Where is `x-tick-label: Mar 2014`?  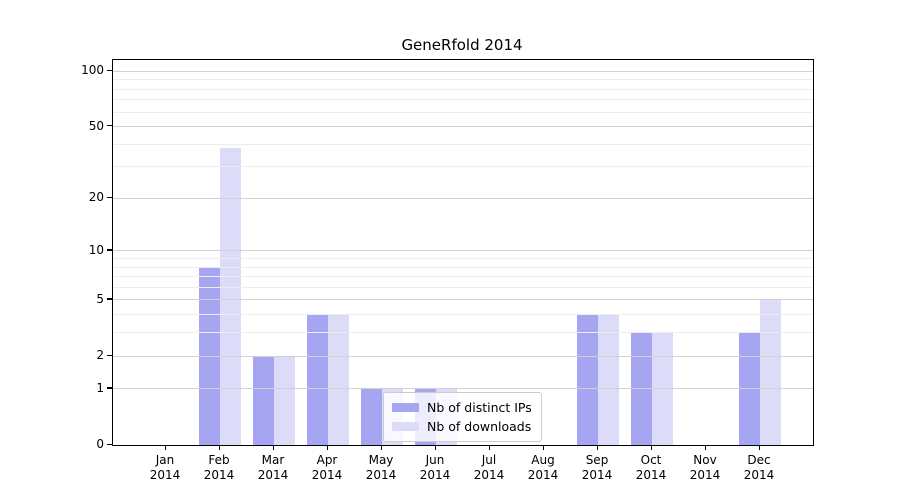 x-tick-label: Mar 2014 is located at coordinates (273, 467).